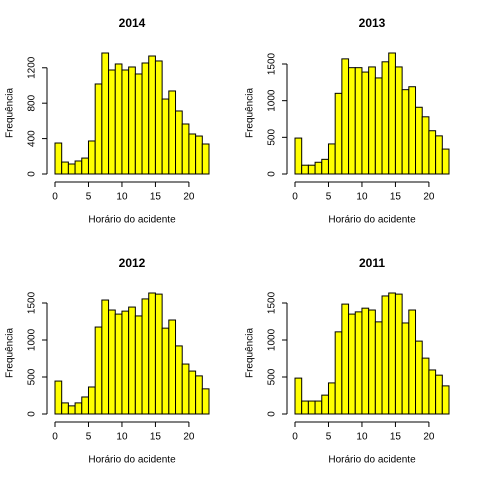 This screenshot has height=480, width=480. I want to click on chart-title: 2012, so click(132, 263).